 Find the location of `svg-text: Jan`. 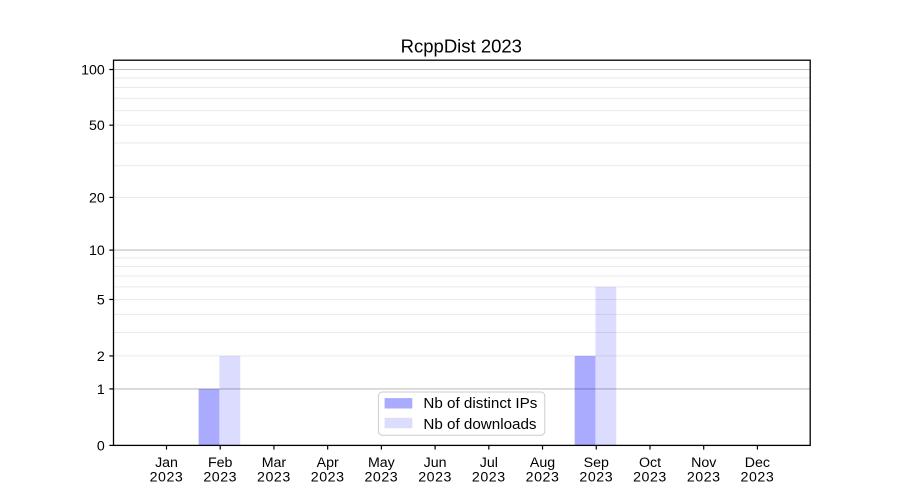

svg-text: Jan is located at coordinates (166, 463).